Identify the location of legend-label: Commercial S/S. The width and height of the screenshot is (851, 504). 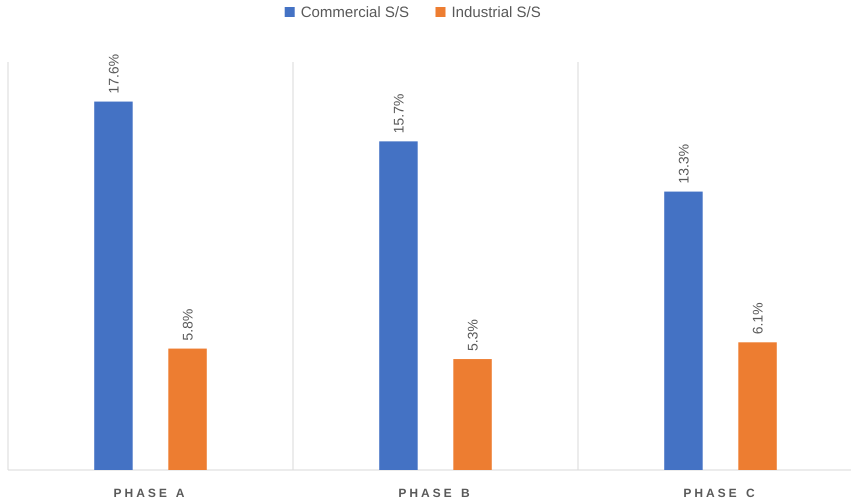
(355, 12).